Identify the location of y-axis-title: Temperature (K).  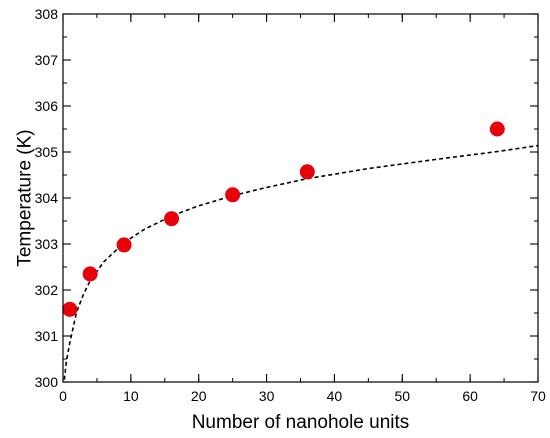
(25, 197).